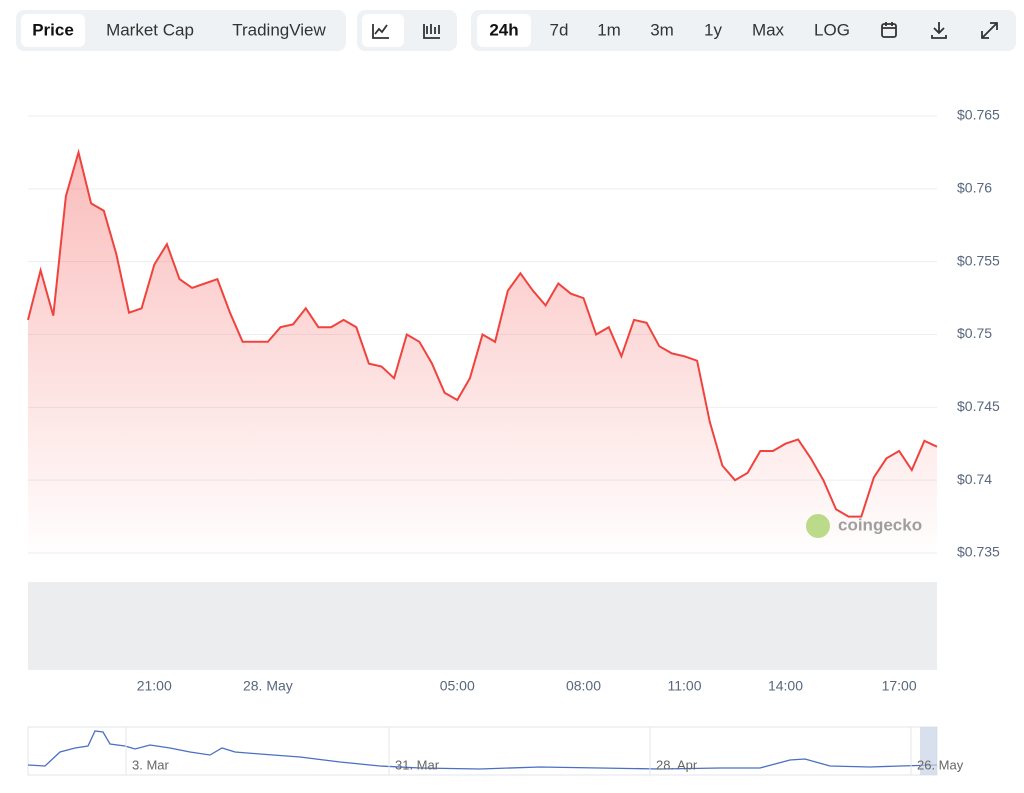 The width and height of the screenshot is (1024, 793). What do you see at coordinates (978, 260) in the screenshot?
I see `y-tick-label: $0.755` at bounding box center [978, 260].